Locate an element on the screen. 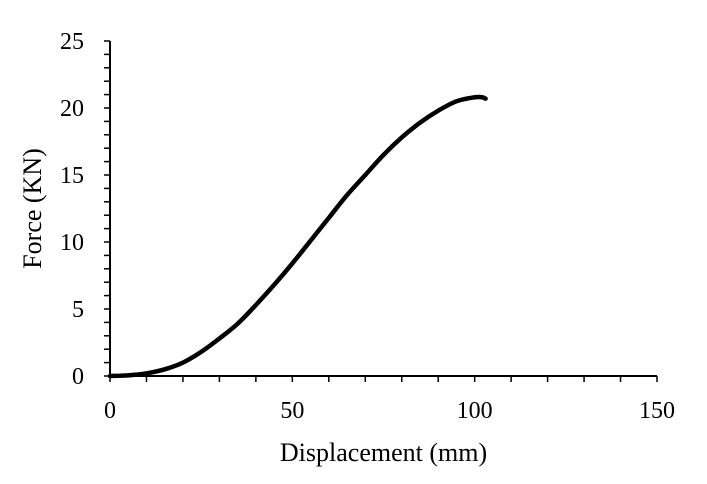  y-tick-labels: 0 5 10 15 20 25 is located at coordinates (72, 209).